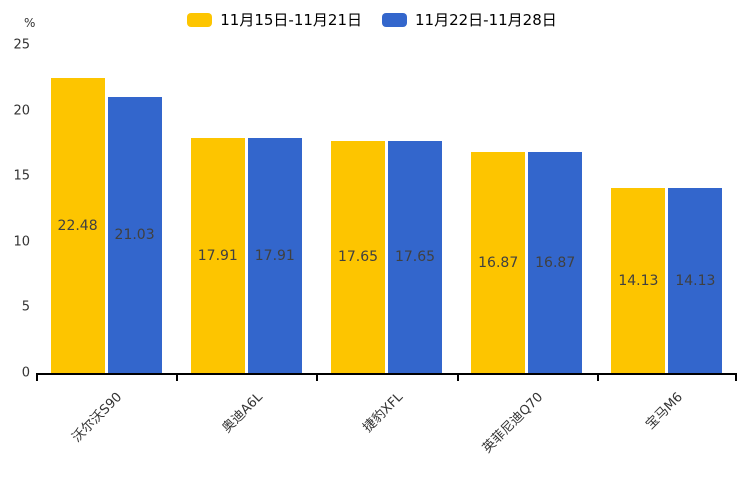 This screenshot has width=744, height=496. I want to click on bar-11月22日-11月28日-捷豹XFL: 17.65, so click(415, 257).